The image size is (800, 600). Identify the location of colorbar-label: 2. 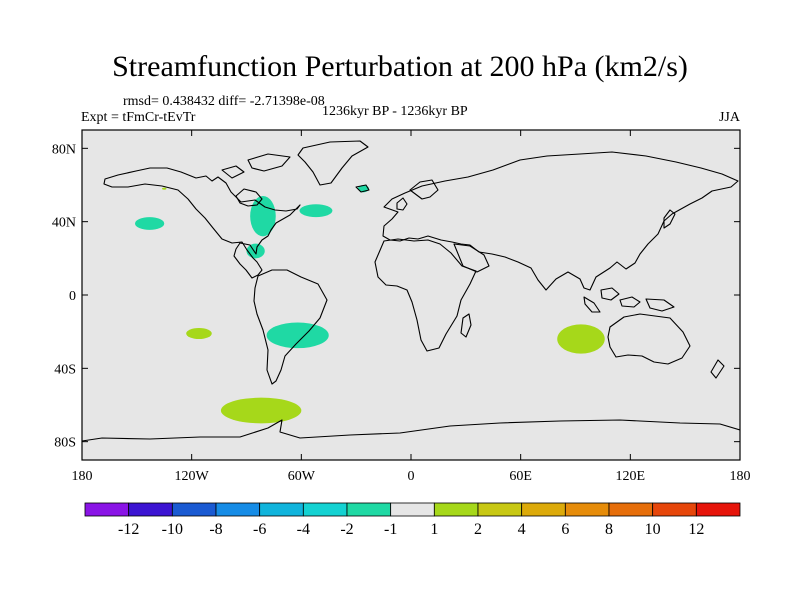
(478, 529).